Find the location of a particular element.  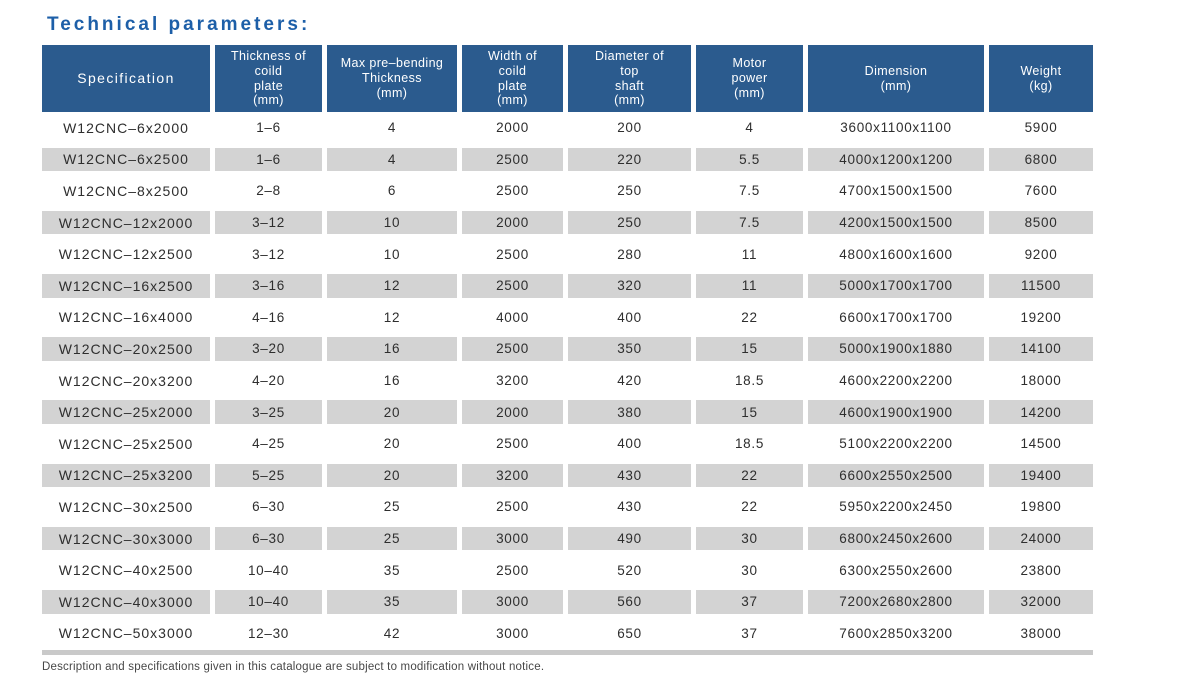

cell: 6–30 is located at coordinates (268, 538).